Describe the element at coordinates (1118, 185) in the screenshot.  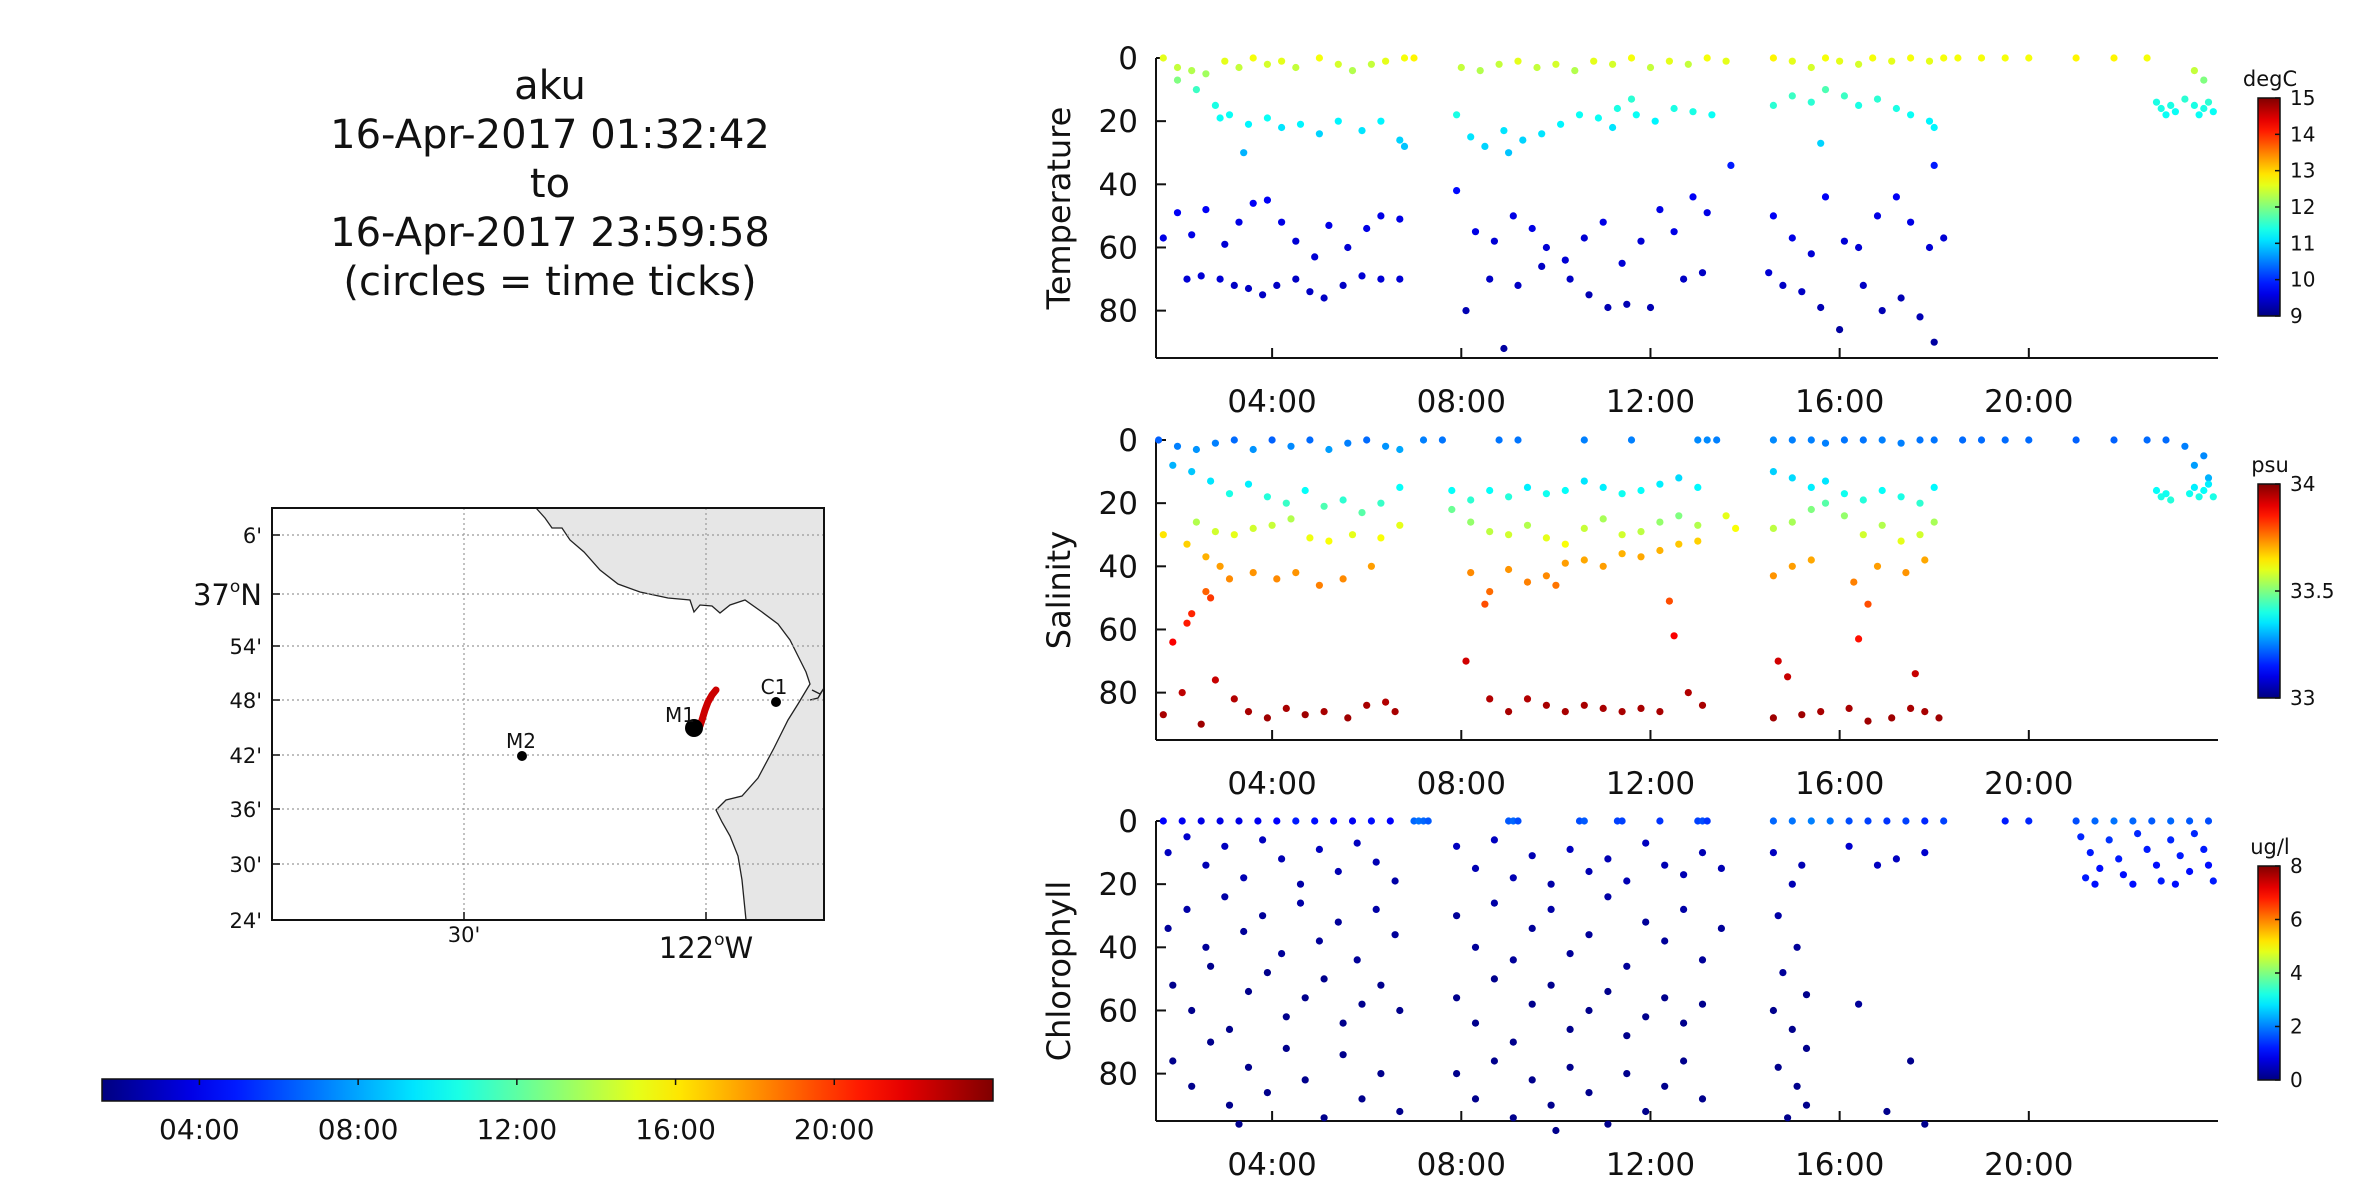
I see `y-tick-label: 40` at that location.